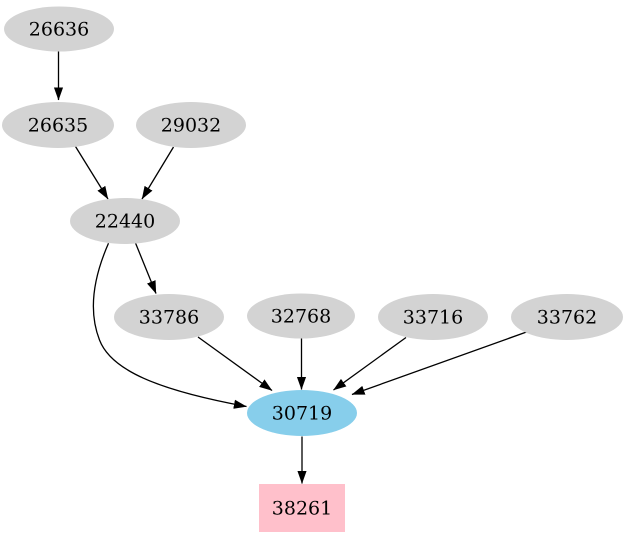 The height and width of the screenshot is (539, 625). I want to click on node-38261-shape, so click(302, 508).